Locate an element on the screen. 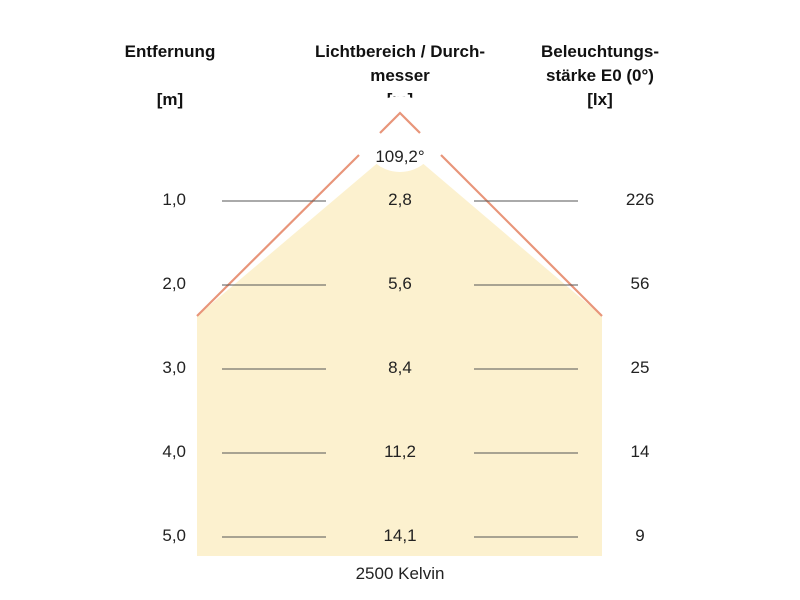 This screenshot has height=600, width=800. distance-value: 5,0 is located at coordinates (174, 535).